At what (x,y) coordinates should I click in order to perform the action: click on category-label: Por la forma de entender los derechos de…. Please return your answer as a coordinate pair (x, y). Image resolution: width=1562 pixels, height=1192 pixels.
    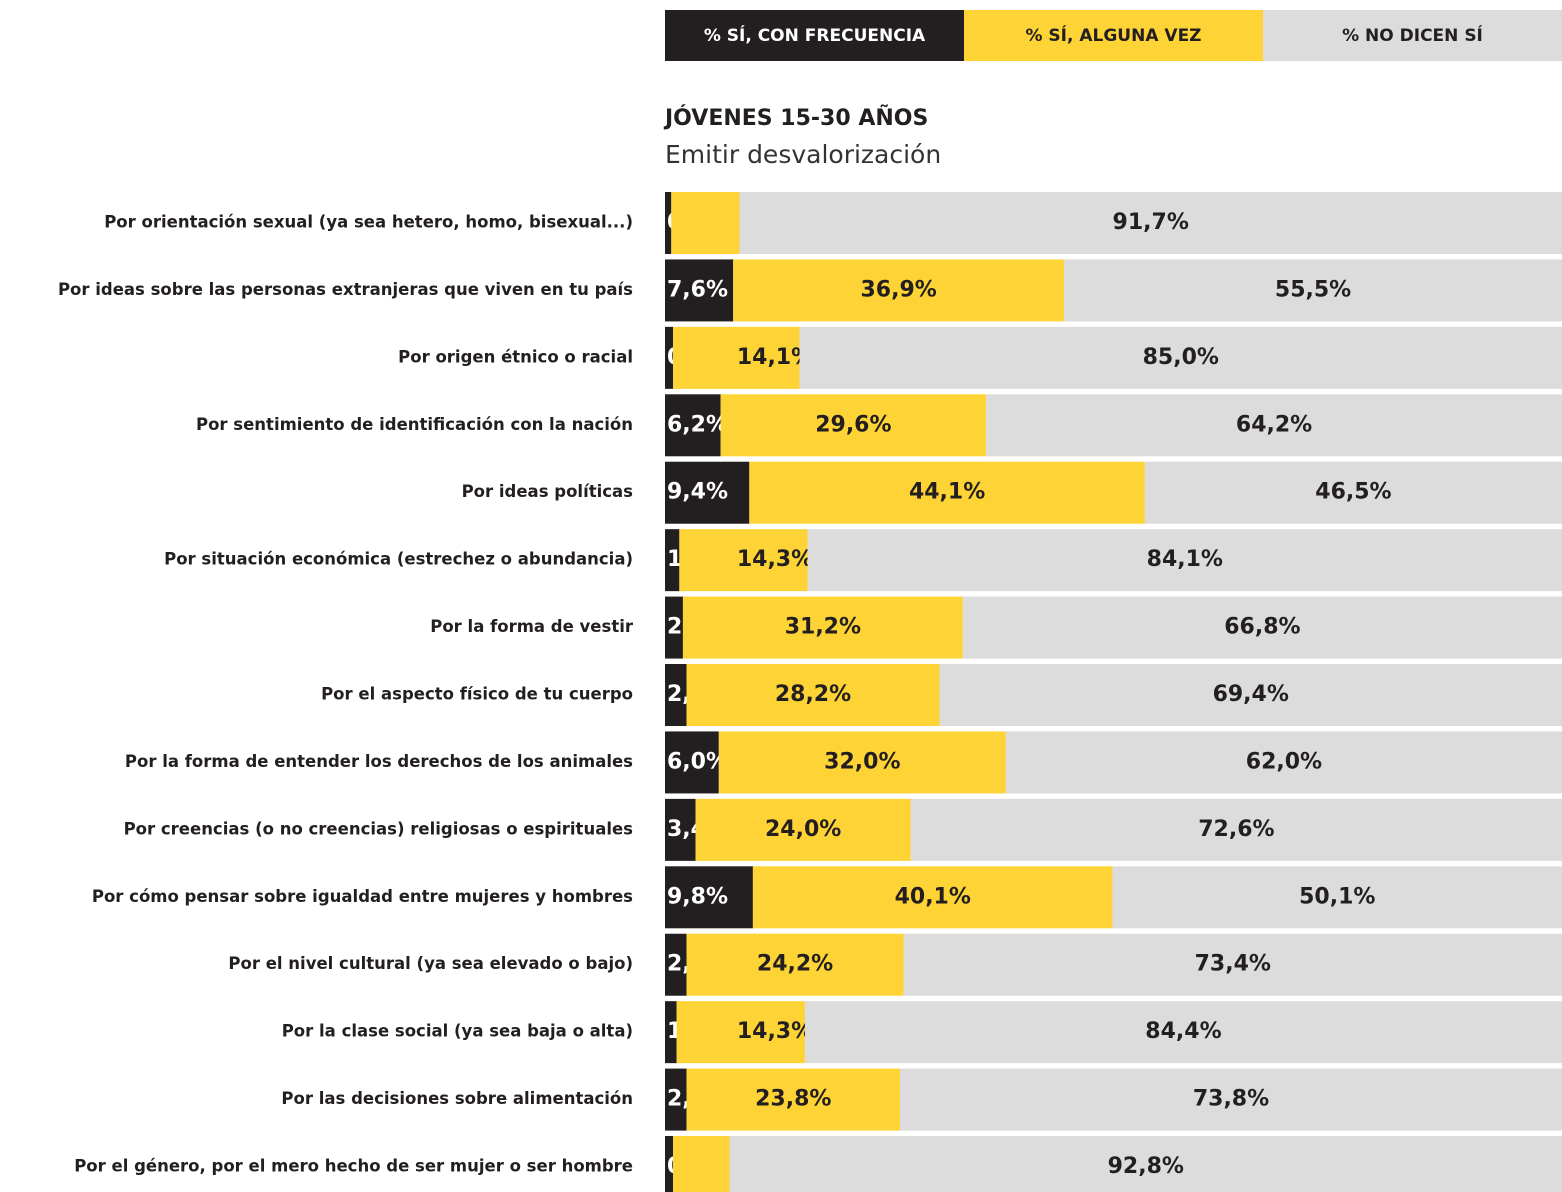
    Looking at the image, I should click on (379, 761).